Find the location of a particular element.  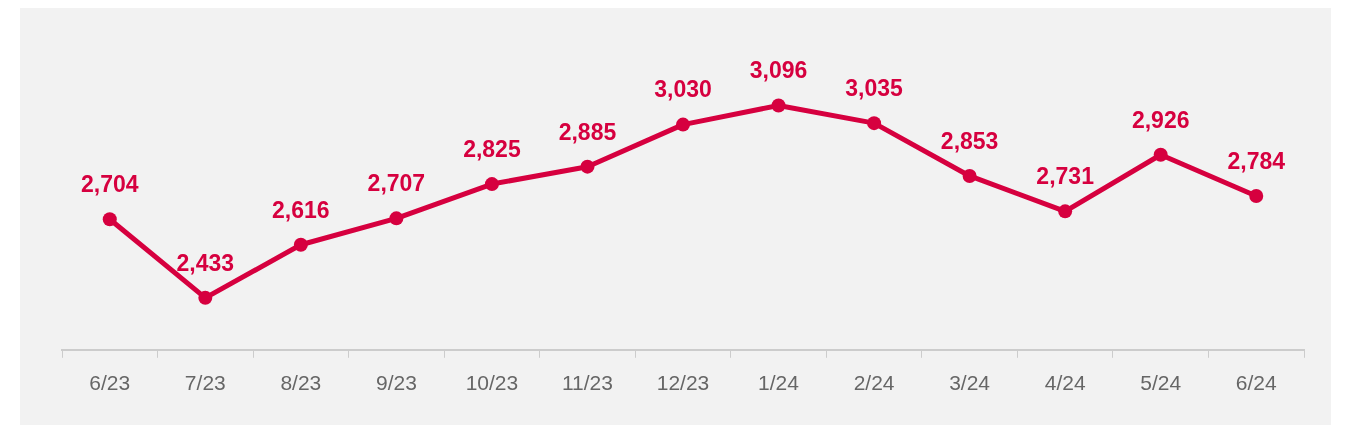

data-label: 2,926 is located at coordinates (1160, 119).